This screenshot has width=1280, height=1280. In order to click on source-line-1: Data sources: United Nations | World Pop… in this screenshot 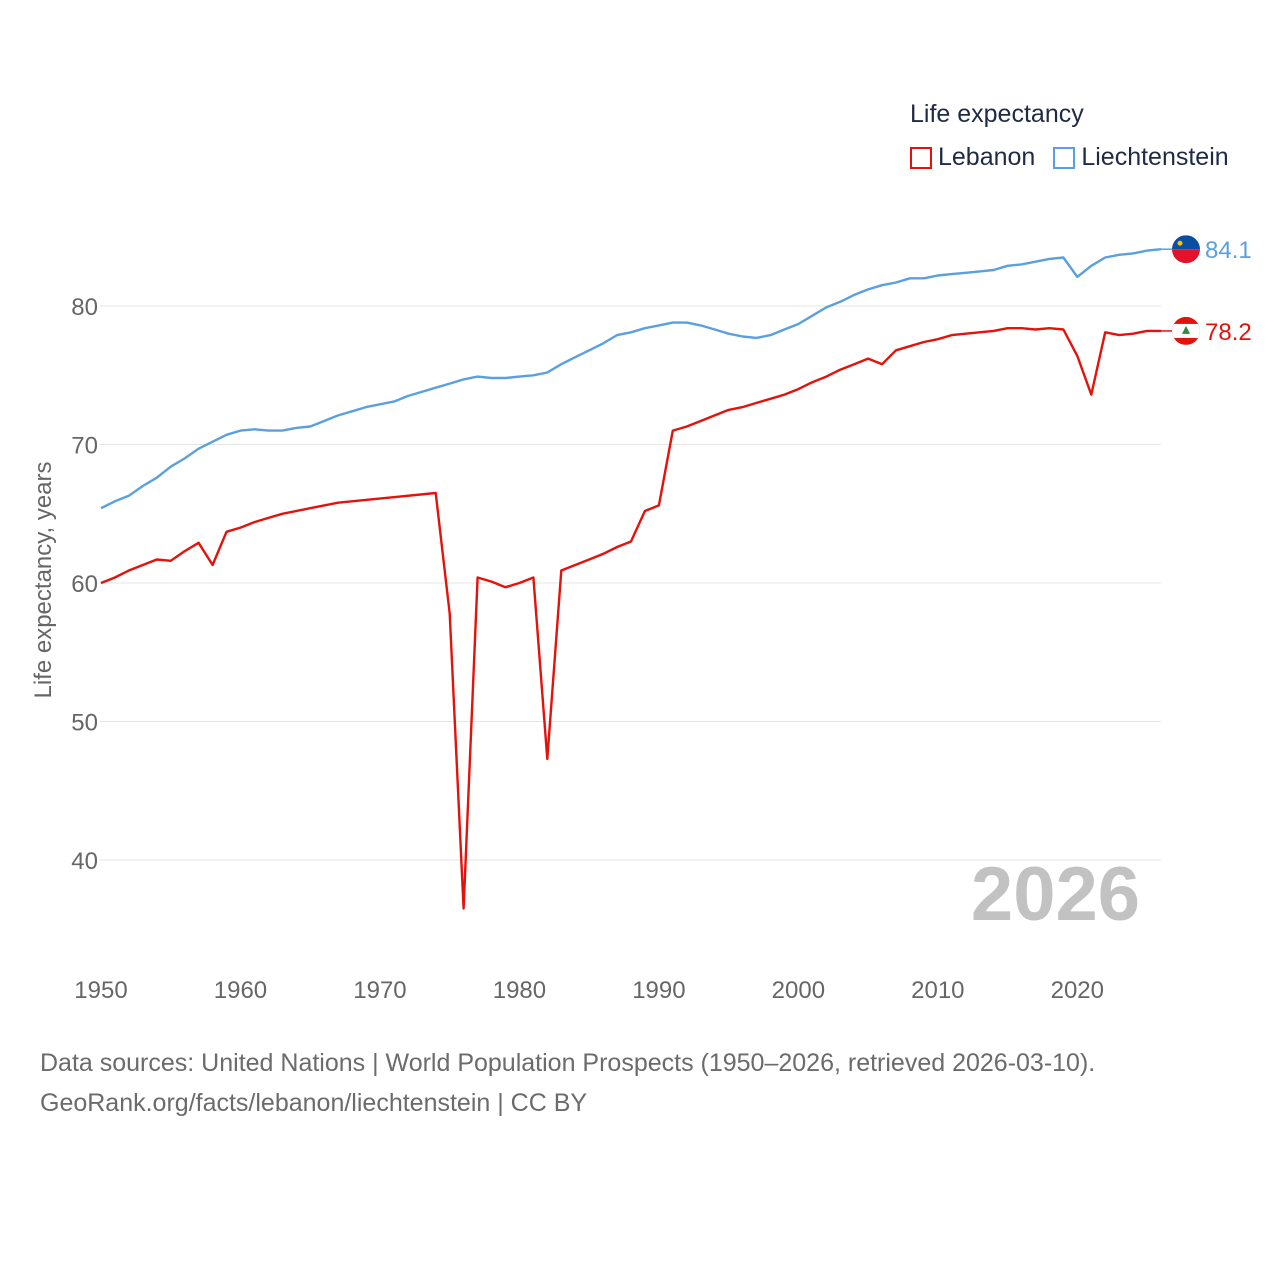, I will do `click(568, 1063)`.